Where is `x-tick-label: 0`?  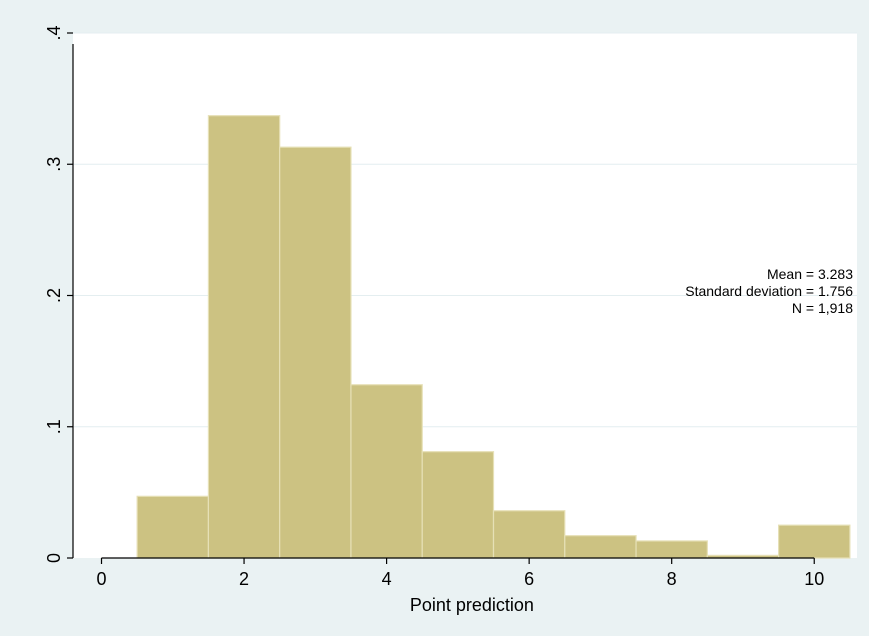 x-tick-label: 0 is located at coordinates (102, 579).